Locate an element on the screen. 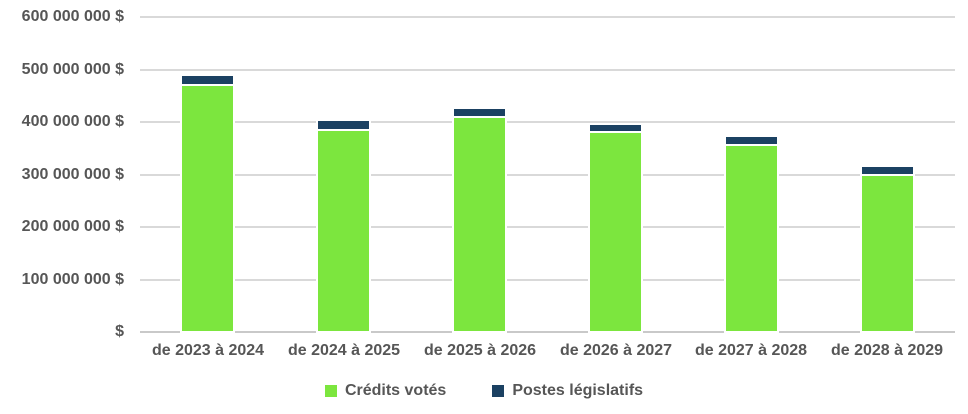 The height and width of the screenshot is (414, 968). bar-de-2026-a-2027 is located at coordinates (615, 228).